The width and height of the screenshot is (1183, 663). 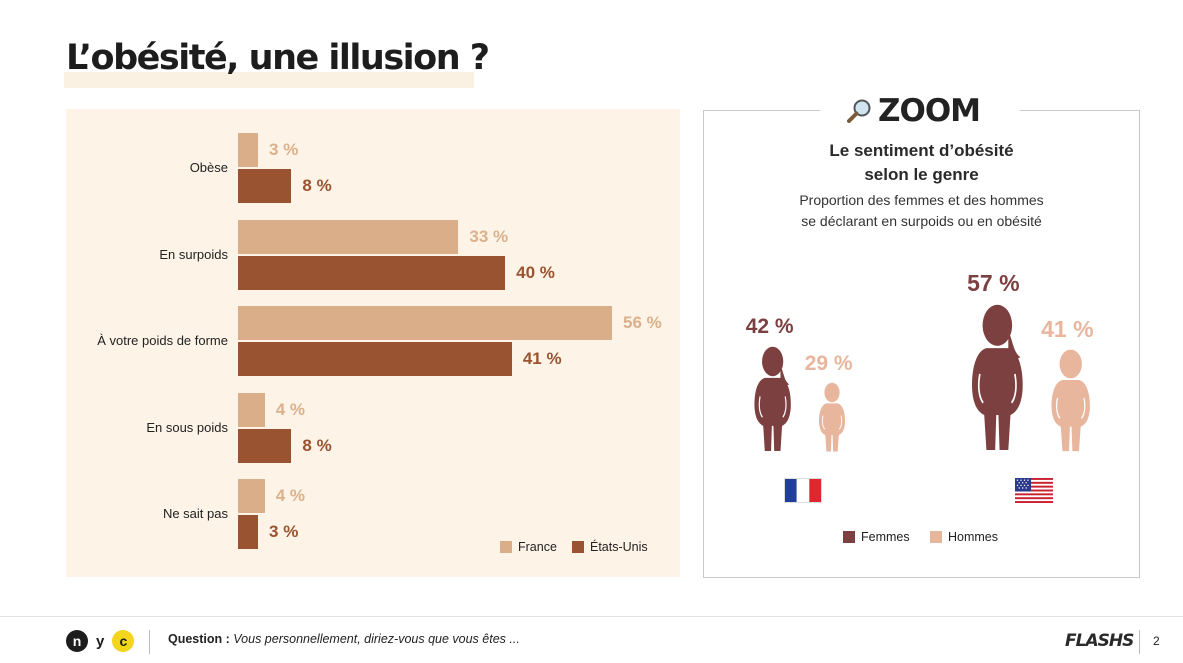 I want to click on zoom-label: ZOOM, so click(x=929, y=111).